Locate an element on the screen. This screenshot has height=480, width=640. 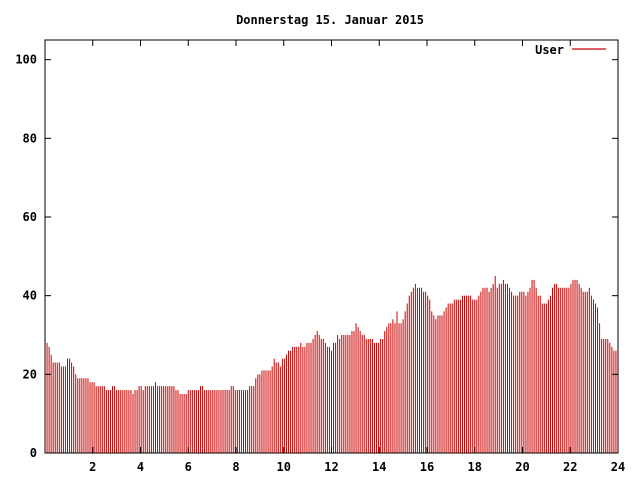
x-tick-label: 24 is located at coordinates (618, 467).